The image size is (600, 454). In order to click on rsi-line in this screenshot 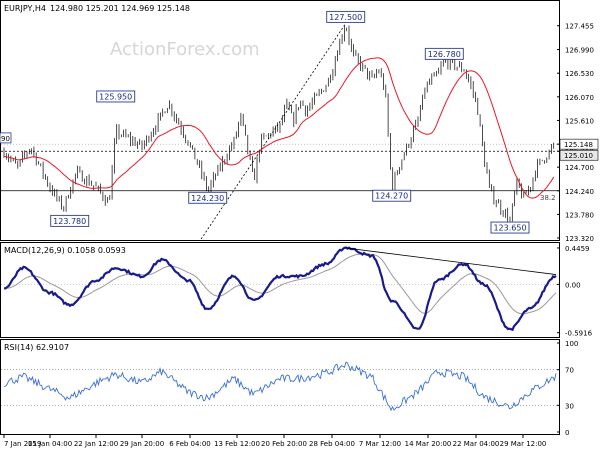, I will do `click(280, 386)`.